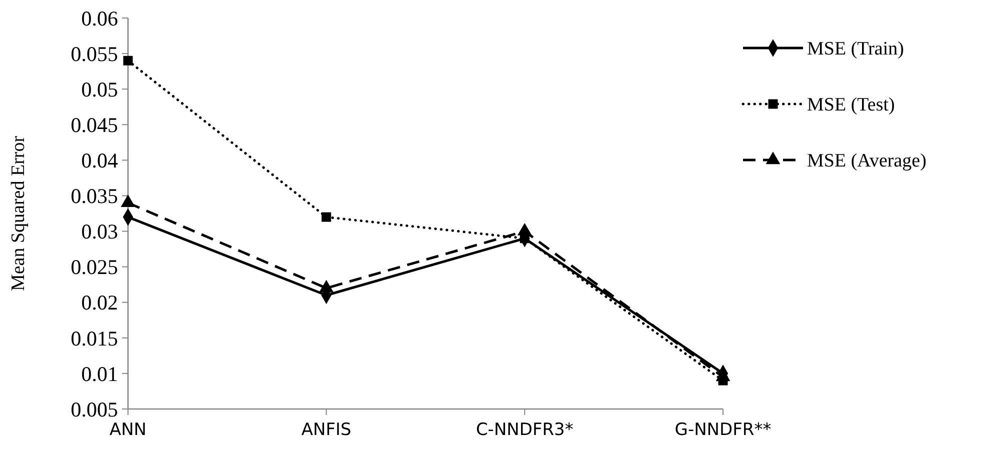  Describe the element at coordinates (525, 430) in the screenshot. I see `x-tick-label: C-NNDFR3*` at that location.